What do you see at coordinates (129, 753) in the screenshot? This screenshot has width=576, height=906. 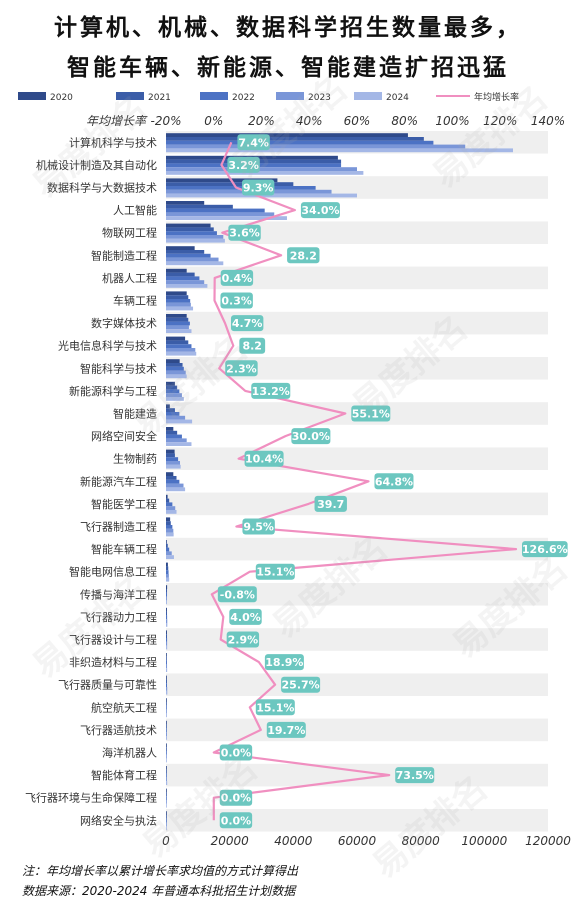 I see `category-label: 海洋机器人` at bounding box center [129, 753].